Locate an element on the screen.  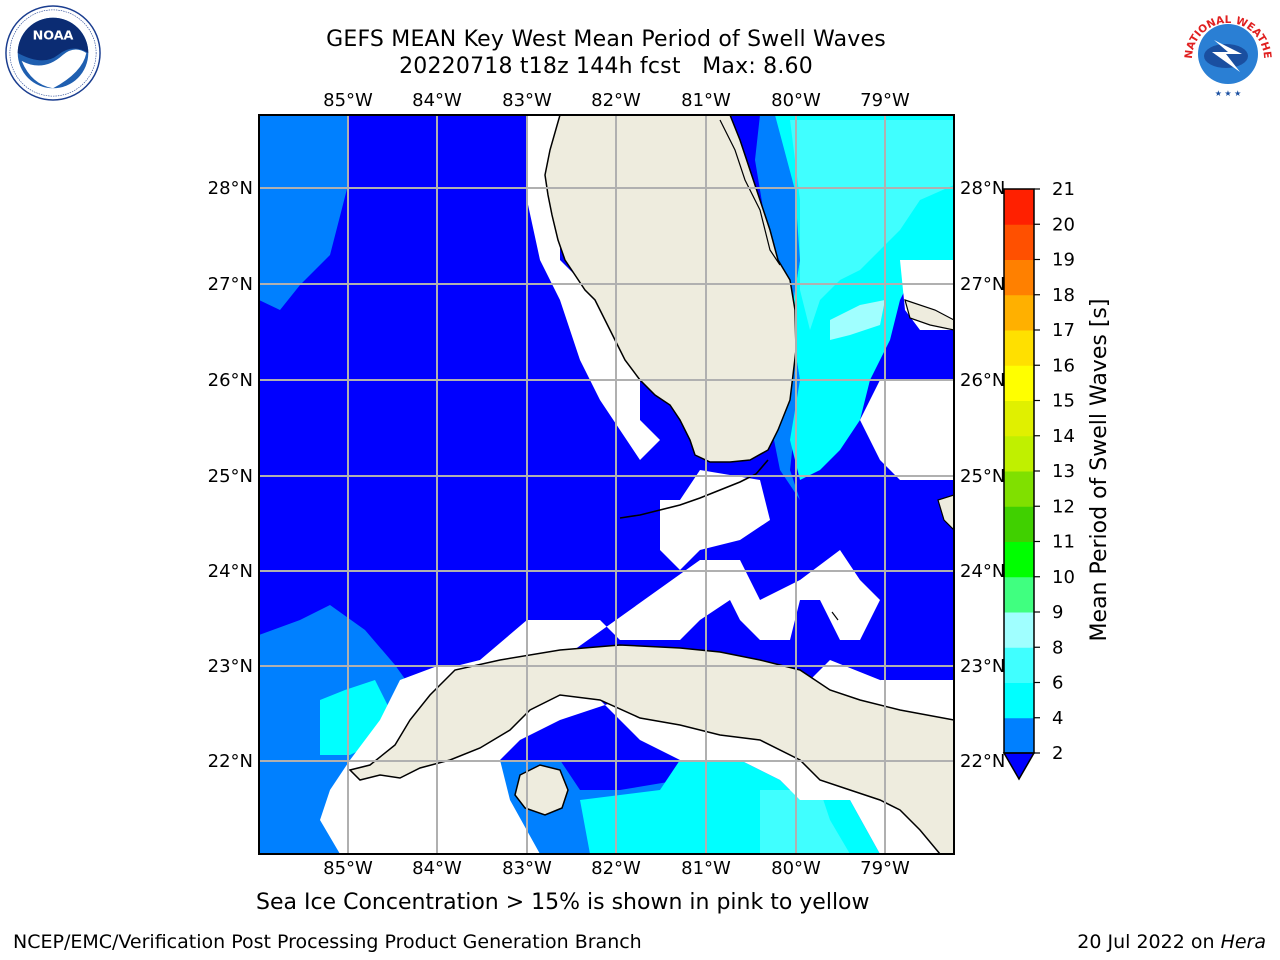
colorbar-tick-label: 21 is located at coordinates (1063, 189).